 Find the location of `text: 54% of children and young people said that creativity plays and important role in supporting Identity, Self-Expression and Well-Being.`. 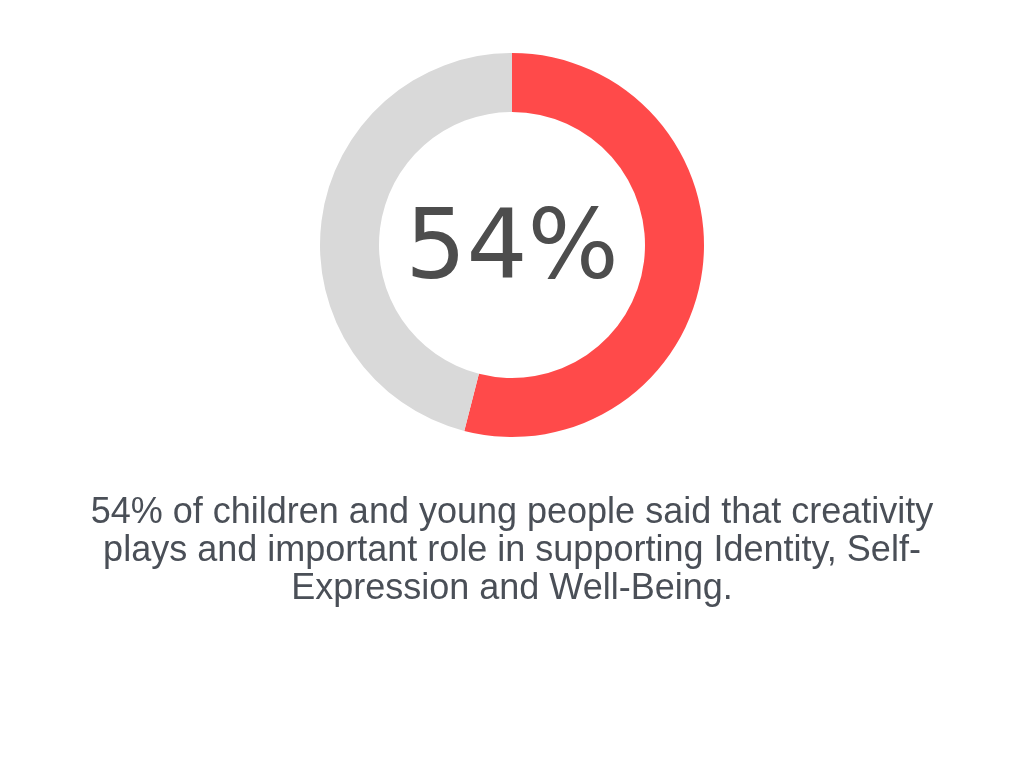

text: 54% of children and young people said that creativity plays and important role in supporting Identity, Self-Expression and Well-Being. is located at coordinates (512, 548).